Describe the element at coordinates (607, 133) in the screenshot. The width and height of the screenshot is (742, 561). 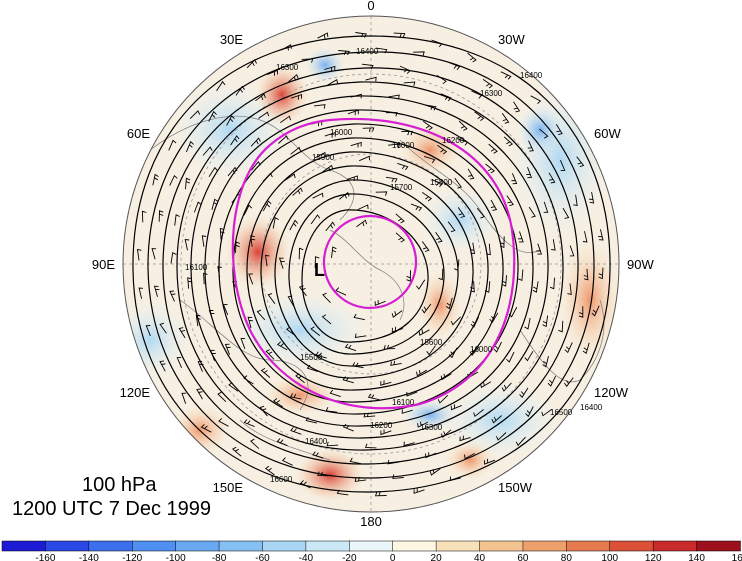
I see `lon-label-60w: 60W` at that location.